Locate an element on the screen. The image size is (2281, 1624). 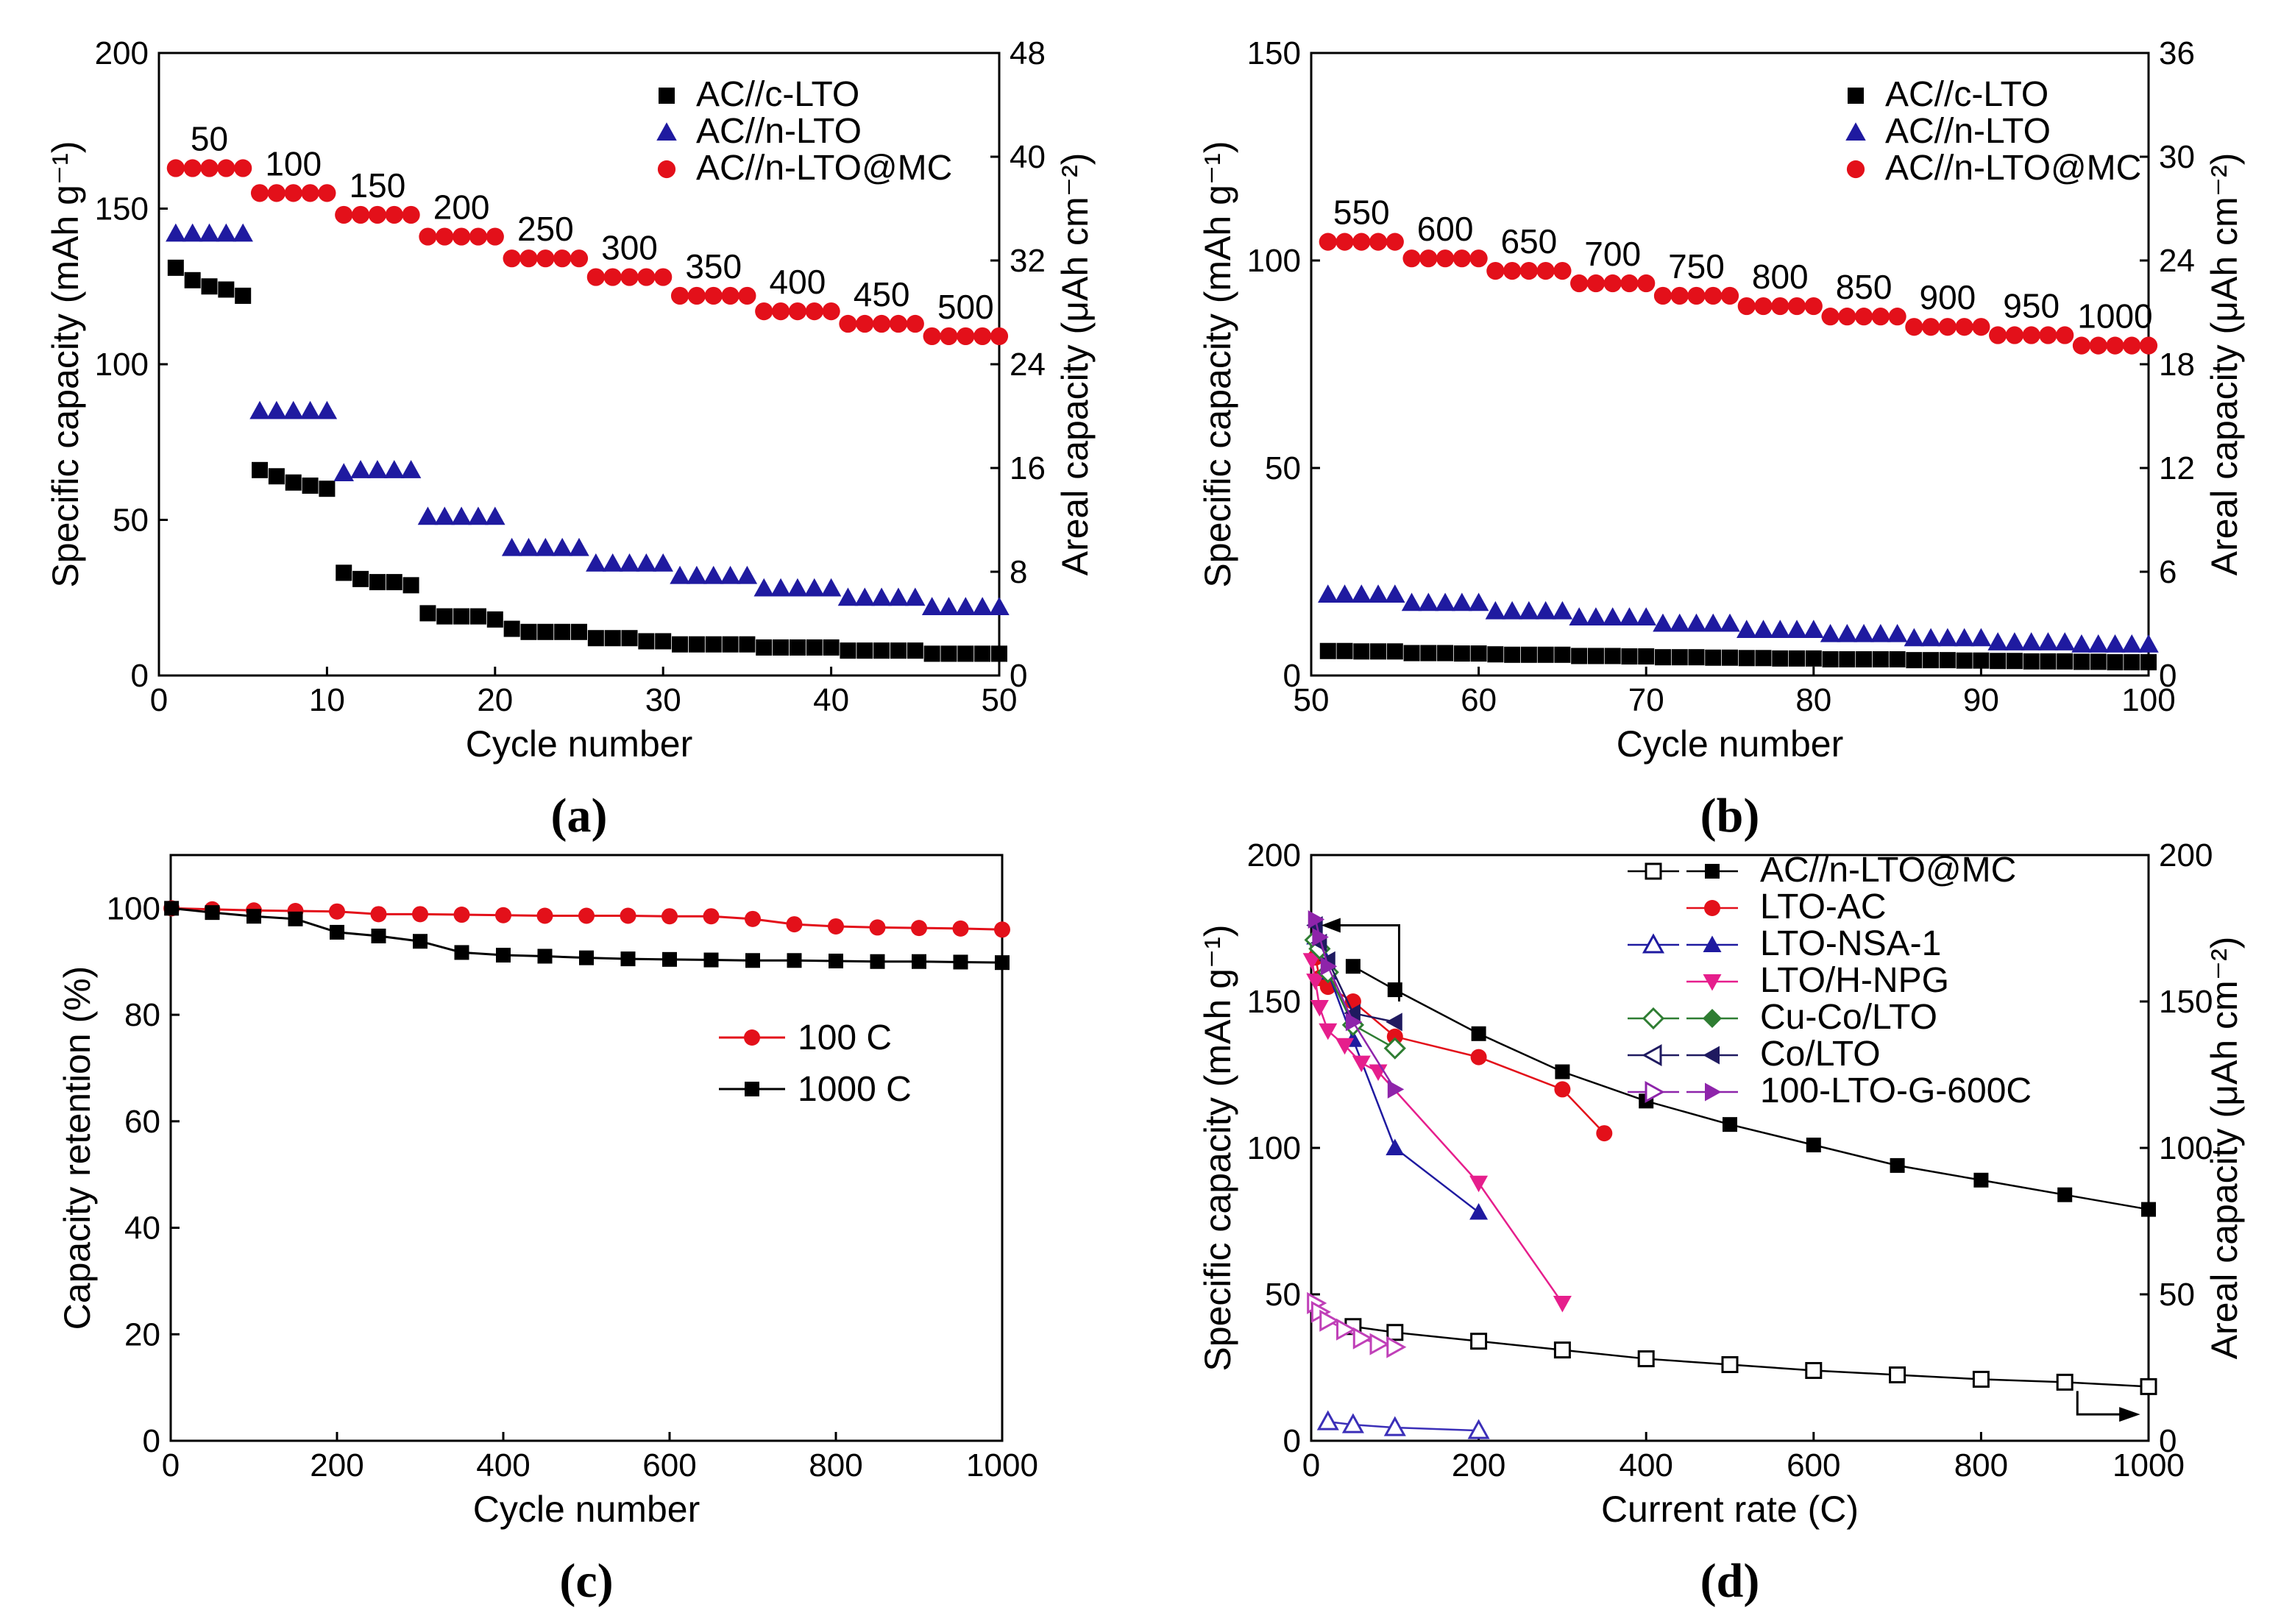
series-LTO/H-NPG is located at coordinates (1437, 1133).